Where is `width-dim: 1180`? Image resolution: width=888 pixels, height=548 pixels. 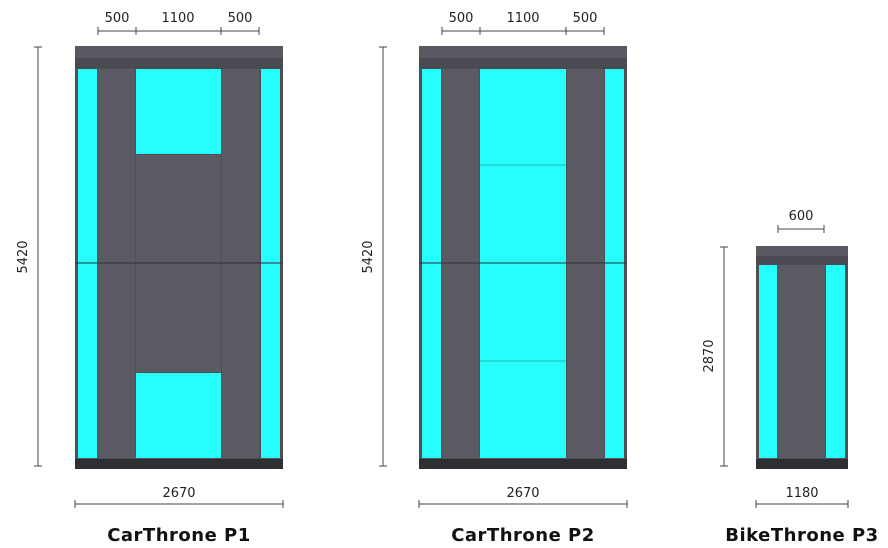
width-dim: 1180 is located at coordinates (801, 493).